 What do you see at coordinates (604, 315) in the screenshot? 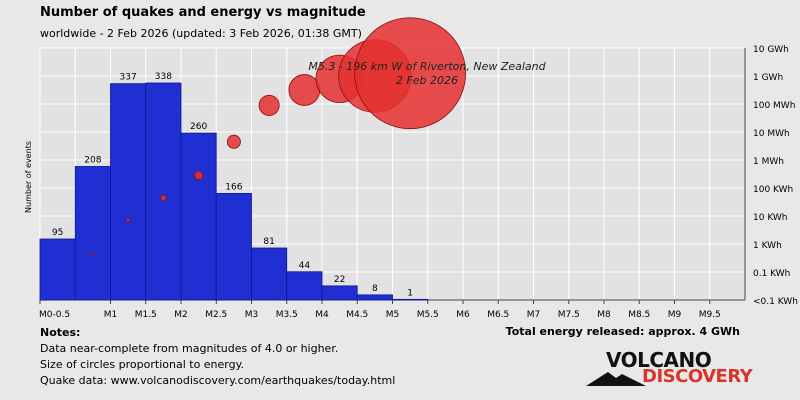
I see `x-tick-label: M8` at bounding box center [604, 315].